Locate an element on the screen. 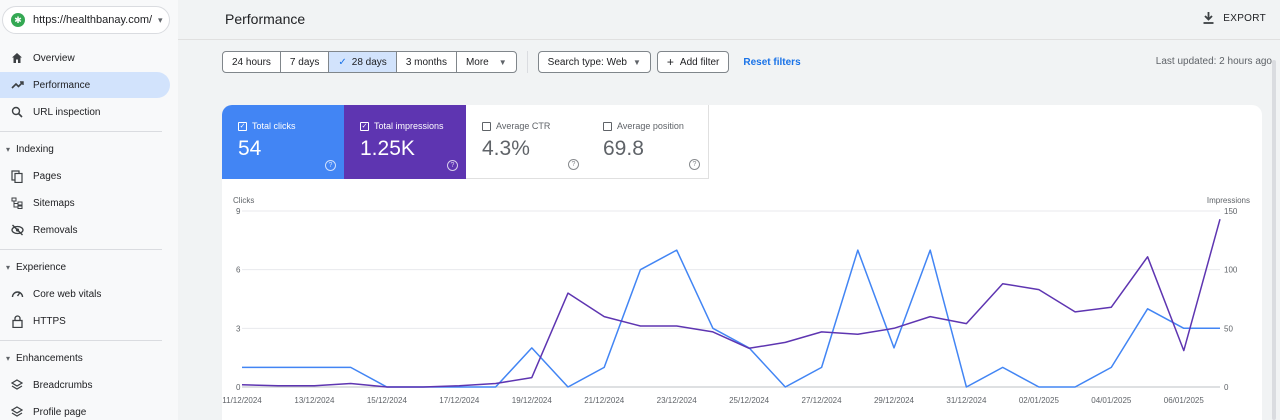 This screenshot has height=420, width=1280. scrollbar is located at coordinates (1274, 240).